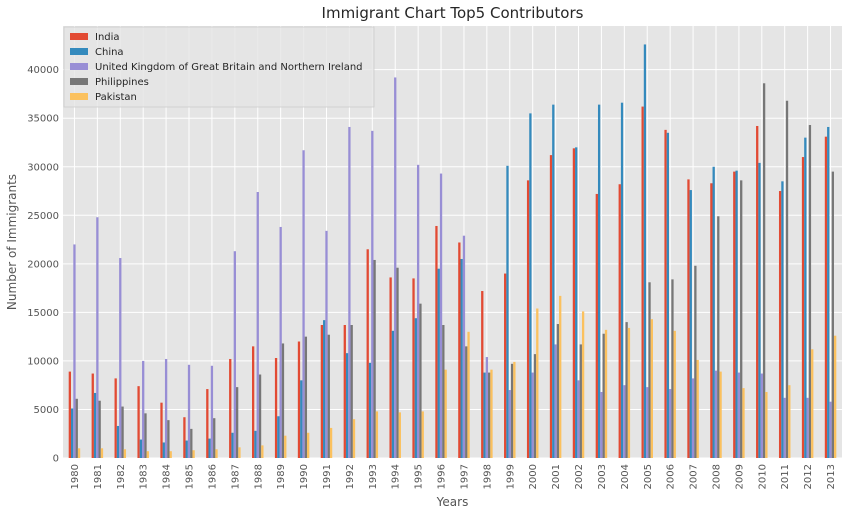 Image resolution: width=851 pixels, height=515 pixels. Describe the element at coordinates (739, 476) in the screenshot. I see `x-tick-label: 2009` at that location.